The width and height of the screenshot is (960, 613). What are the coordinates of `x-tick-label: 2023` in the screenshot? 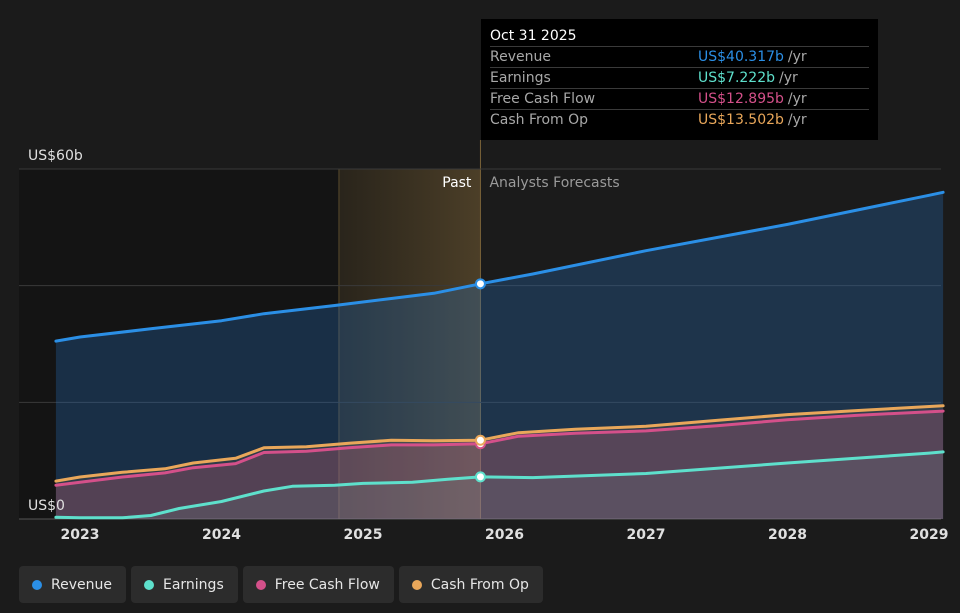 It's located at (80, 535).